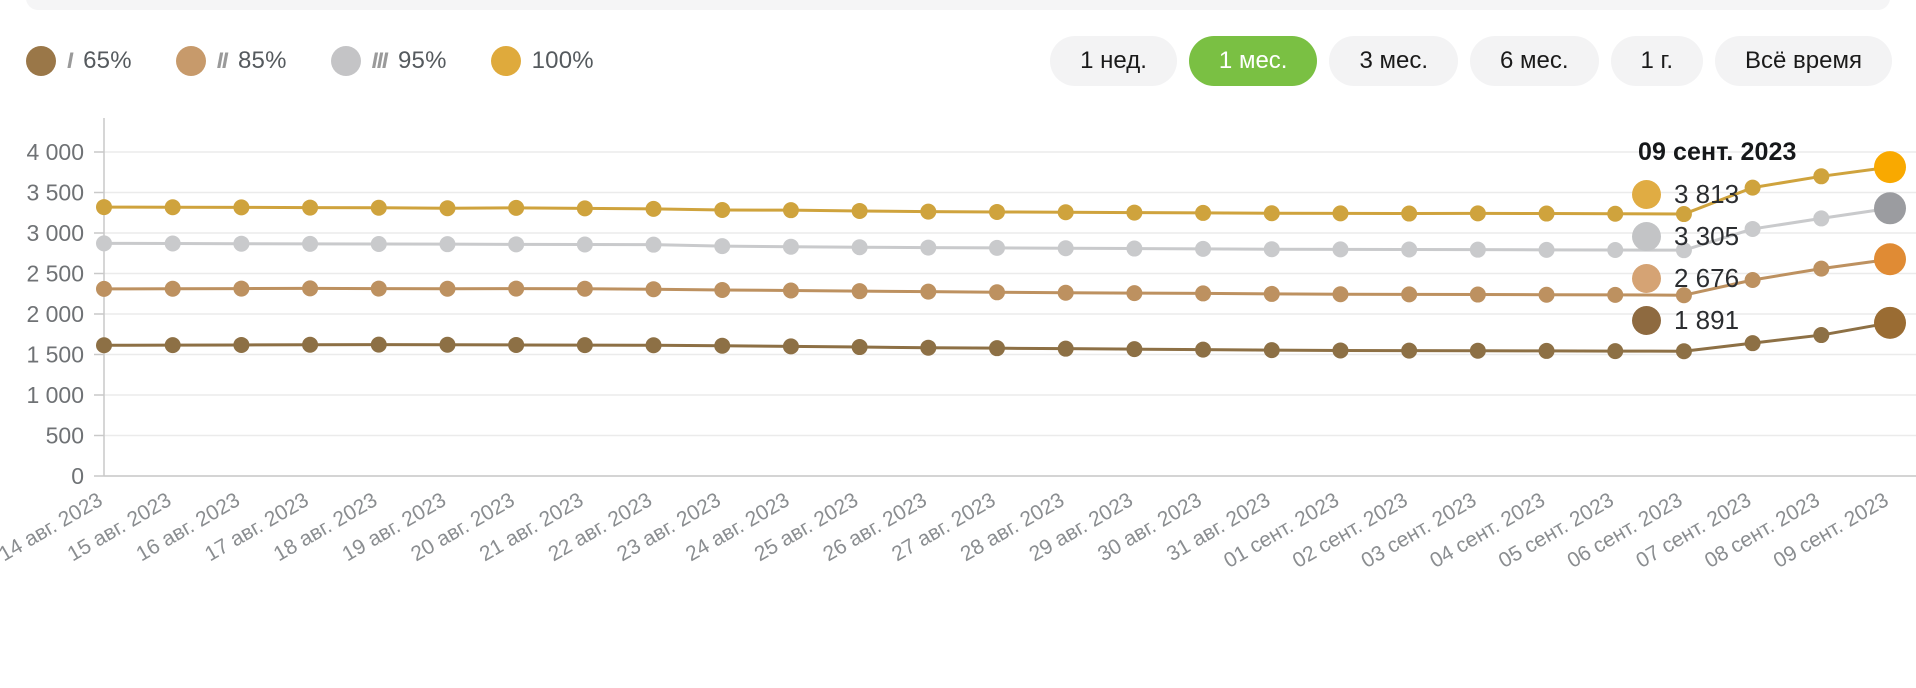 This screenshot has width=1916, height=688. What do you see at coordinates (1393, 61) in the screenshot?
I see `range-button-2: 3 мес.` at bounding box center [1393, 61].